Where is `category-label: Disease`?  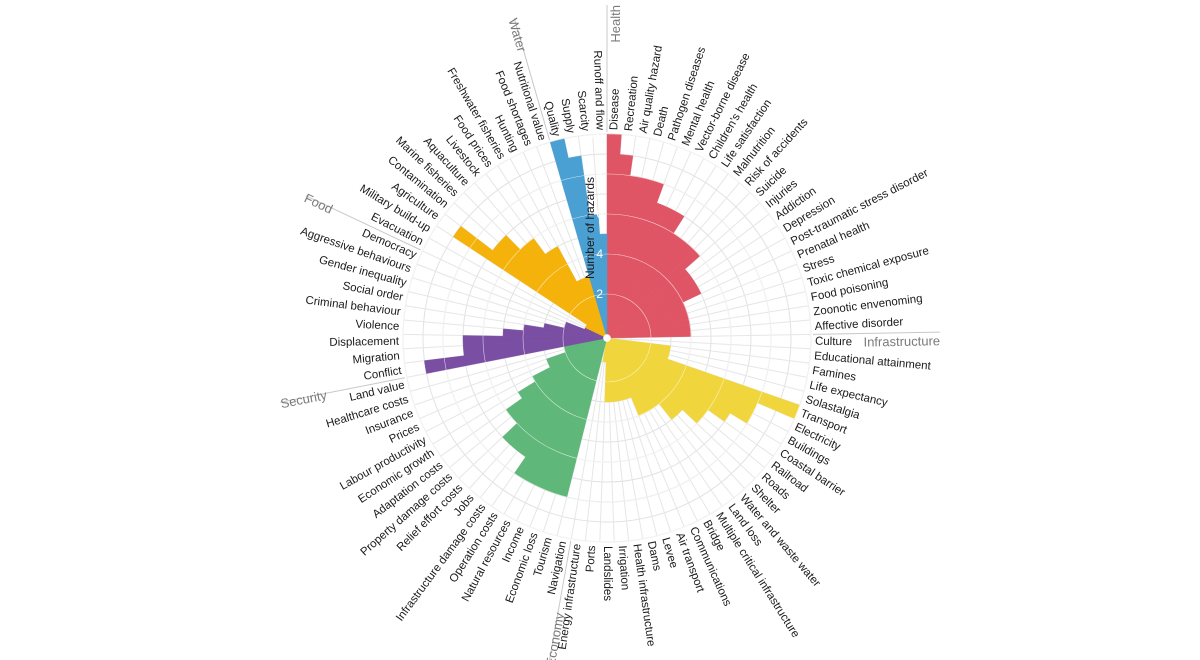 category-label: Disease is located at coordinates (614, 109).